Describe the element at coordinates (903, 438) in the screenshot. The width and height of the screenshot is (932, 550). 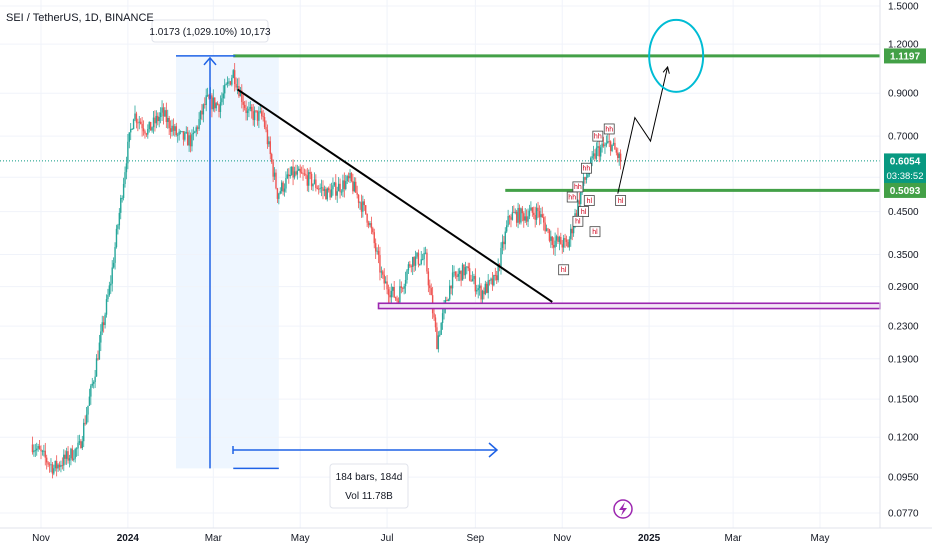
I see `price-tick-label: 0.1200` at that location.